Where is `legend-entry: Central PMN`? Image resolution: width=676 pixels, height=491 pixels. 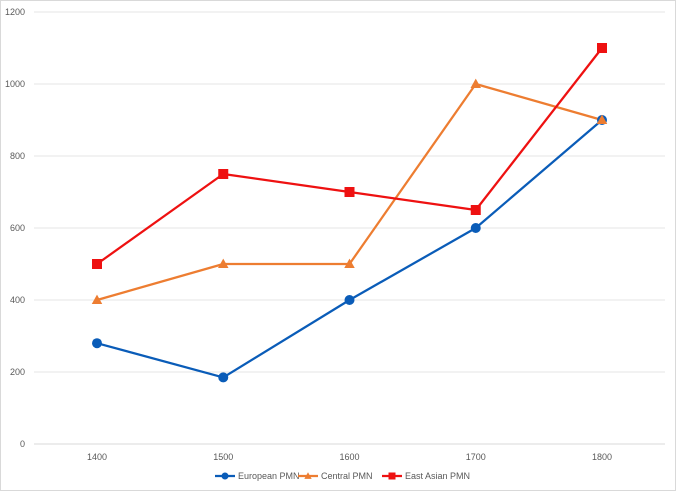
legend-entry: Central PMN is located at coordinates (335, 476).